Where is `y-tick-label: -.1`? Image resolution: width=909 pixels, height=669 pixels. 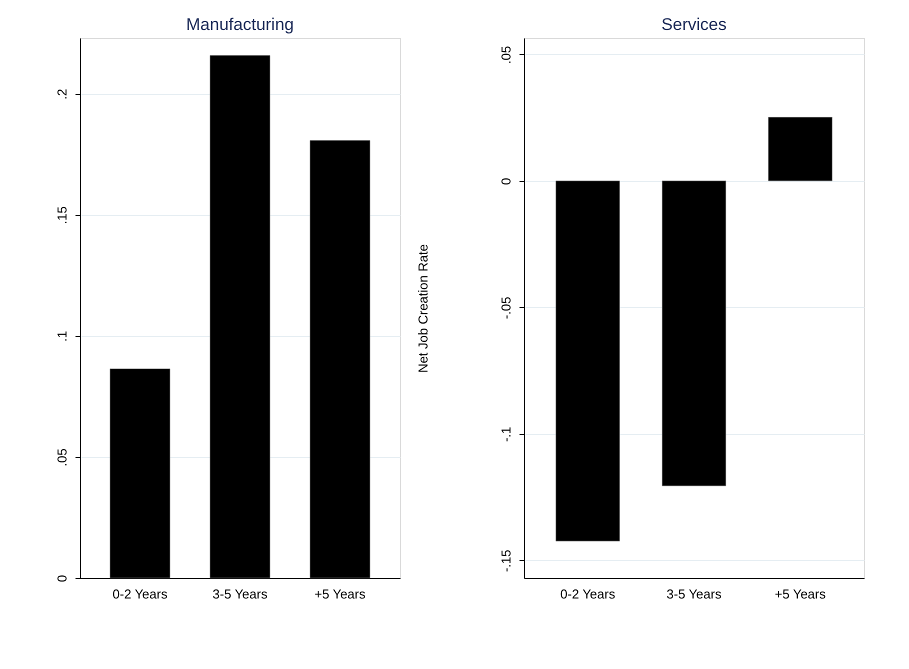 y-tick-label: -.1 is located at coordinates (506, 434).